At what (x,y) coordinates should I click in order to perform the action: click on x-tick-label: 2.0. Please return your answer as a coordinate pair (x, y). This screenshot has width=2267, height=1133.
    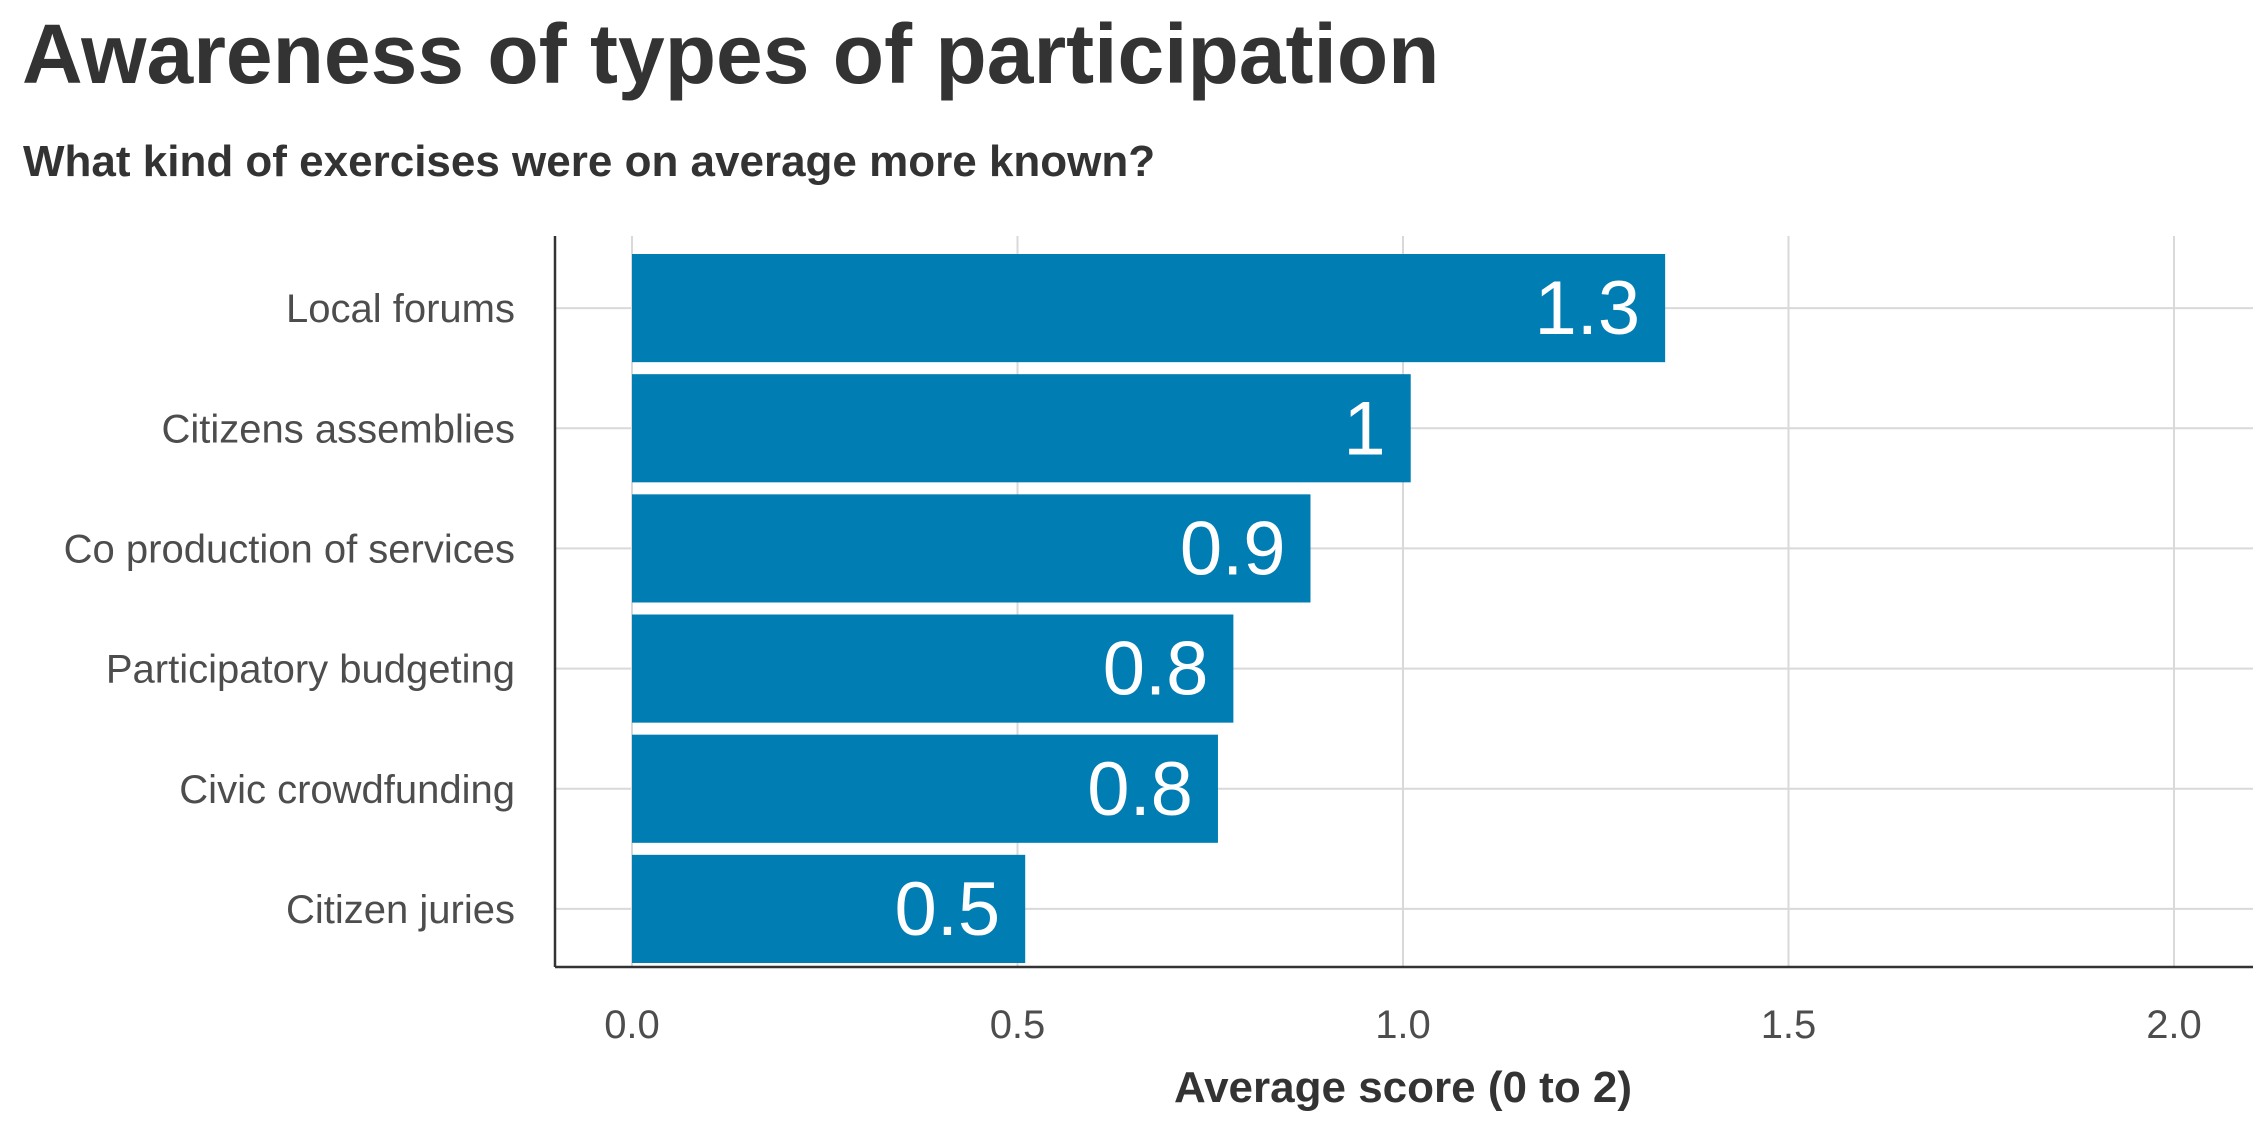
    Looking at the image, I should click on (2174, 1025).